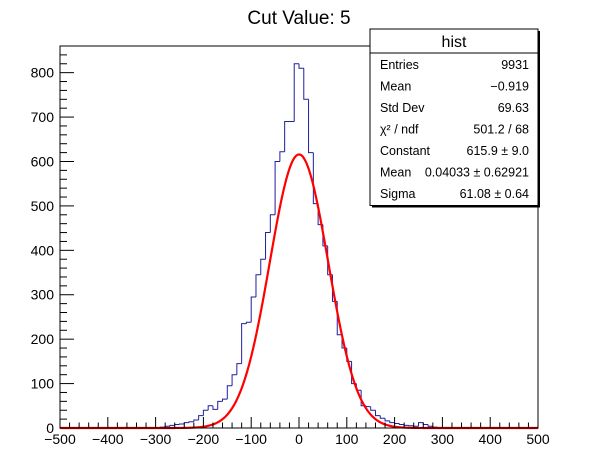 The height and width of the screenshot is (475, 598). Describe the element at coordinates (43, 384) in the screenshot. I see `y-tick-label: 100` at that location.